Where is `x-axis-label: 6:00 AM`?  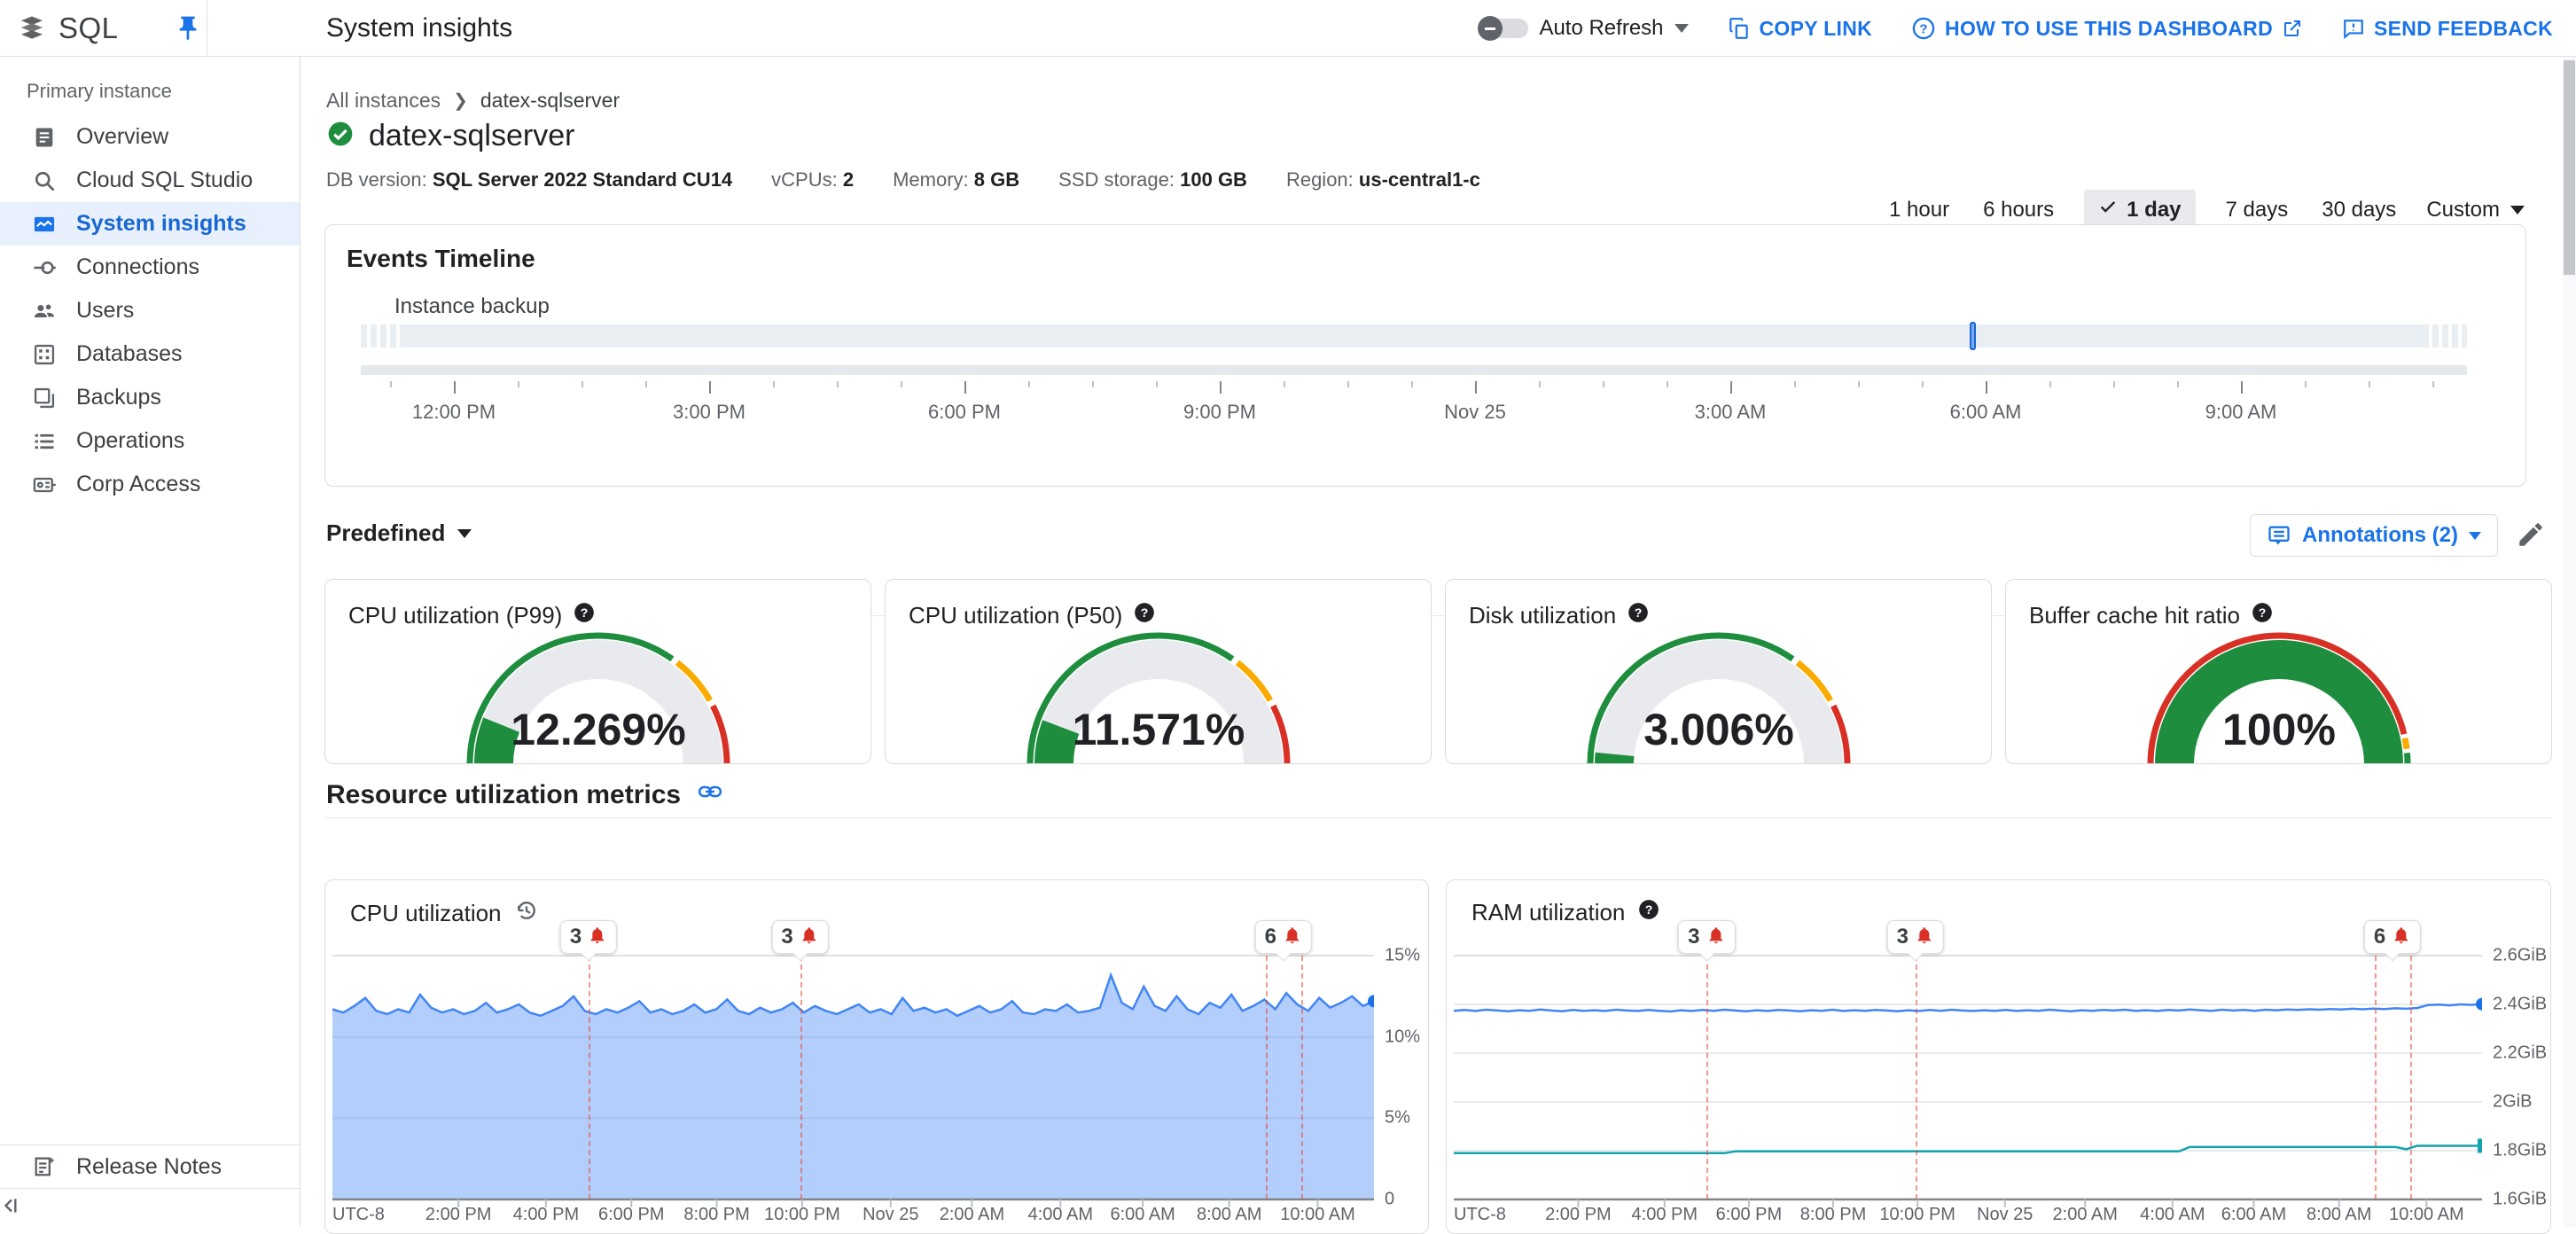
x-axis-label: 6:00 AM is located at coordinates (1142, 1214).